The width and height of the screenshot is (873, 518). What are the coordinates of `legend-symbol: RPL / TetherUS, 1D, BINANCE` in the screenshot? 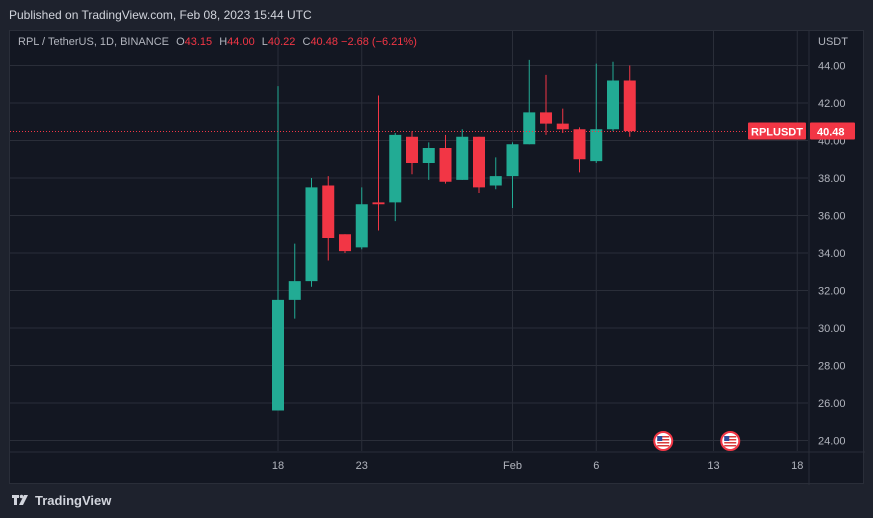 It's located at (93, 42).